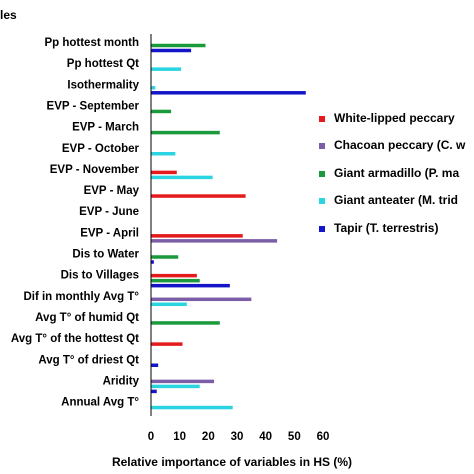  What do you see at coordinates (294, 437) in the screenshot?
I see `x-tick-label: 50` at bounding box center [294, 437].